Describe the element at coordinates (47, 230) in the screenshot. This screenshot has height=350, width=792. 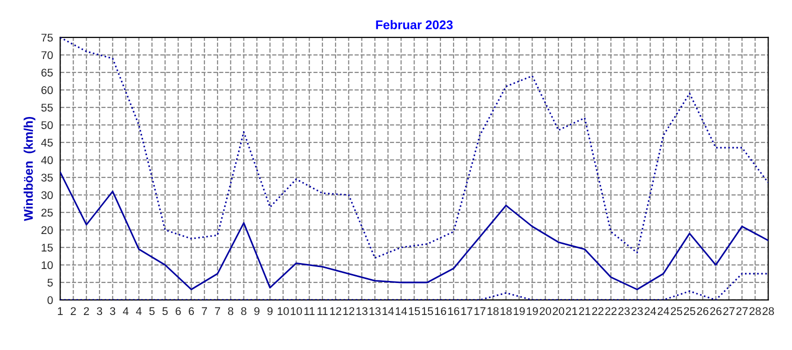
I see `y-tick-label: 20` at that location.